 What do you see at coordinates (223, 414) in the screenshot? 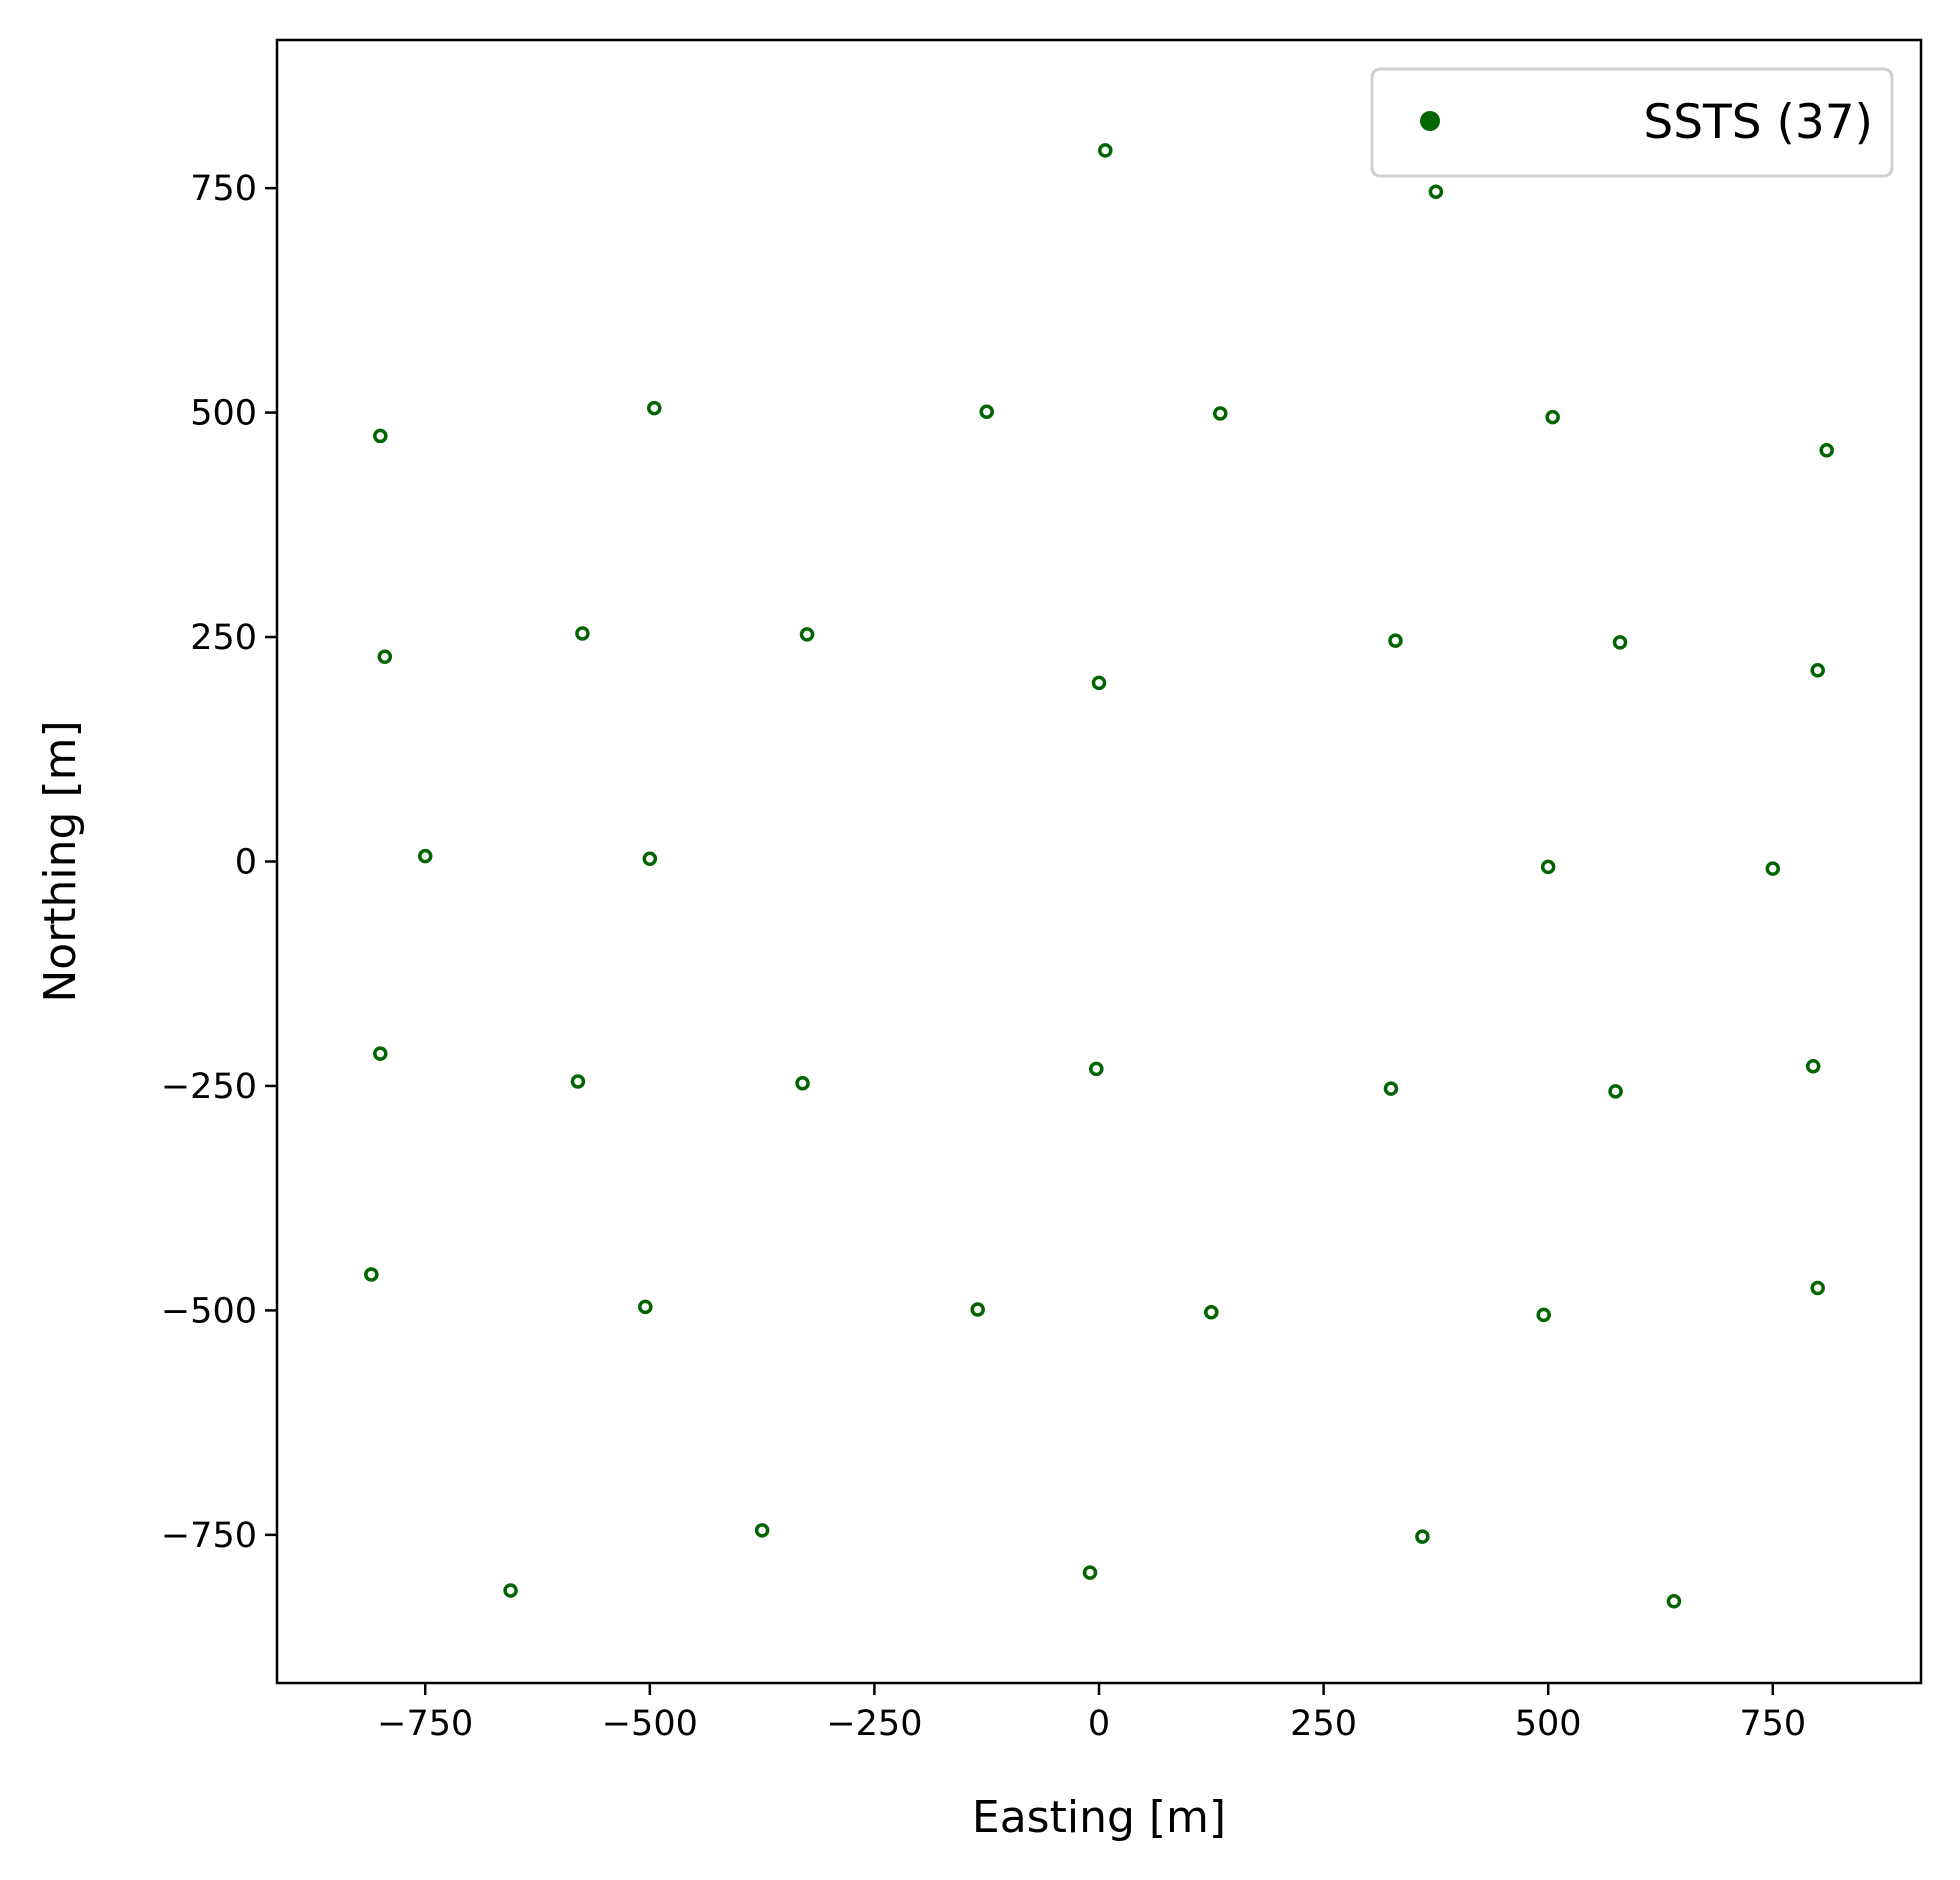
I see `y-tick-label: 500` at bounding box center [223, 414].